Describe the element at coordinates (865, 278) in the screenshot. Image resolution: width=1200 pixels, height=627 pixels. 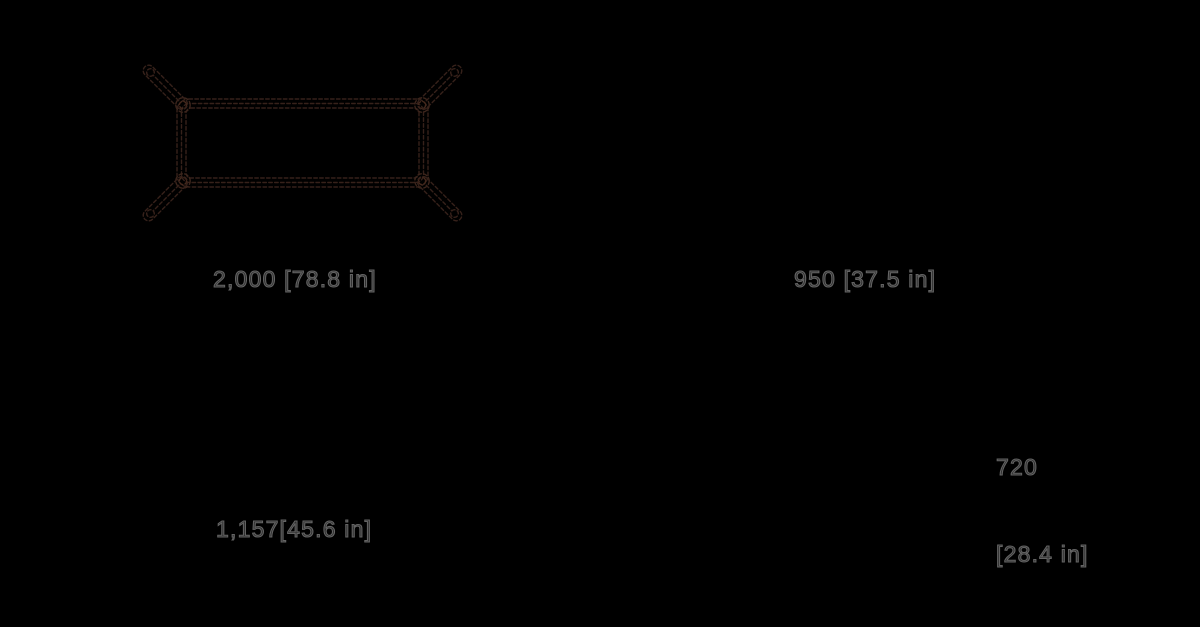
I see `dimension-label-depth: 950 [37.5 in]` at that location.